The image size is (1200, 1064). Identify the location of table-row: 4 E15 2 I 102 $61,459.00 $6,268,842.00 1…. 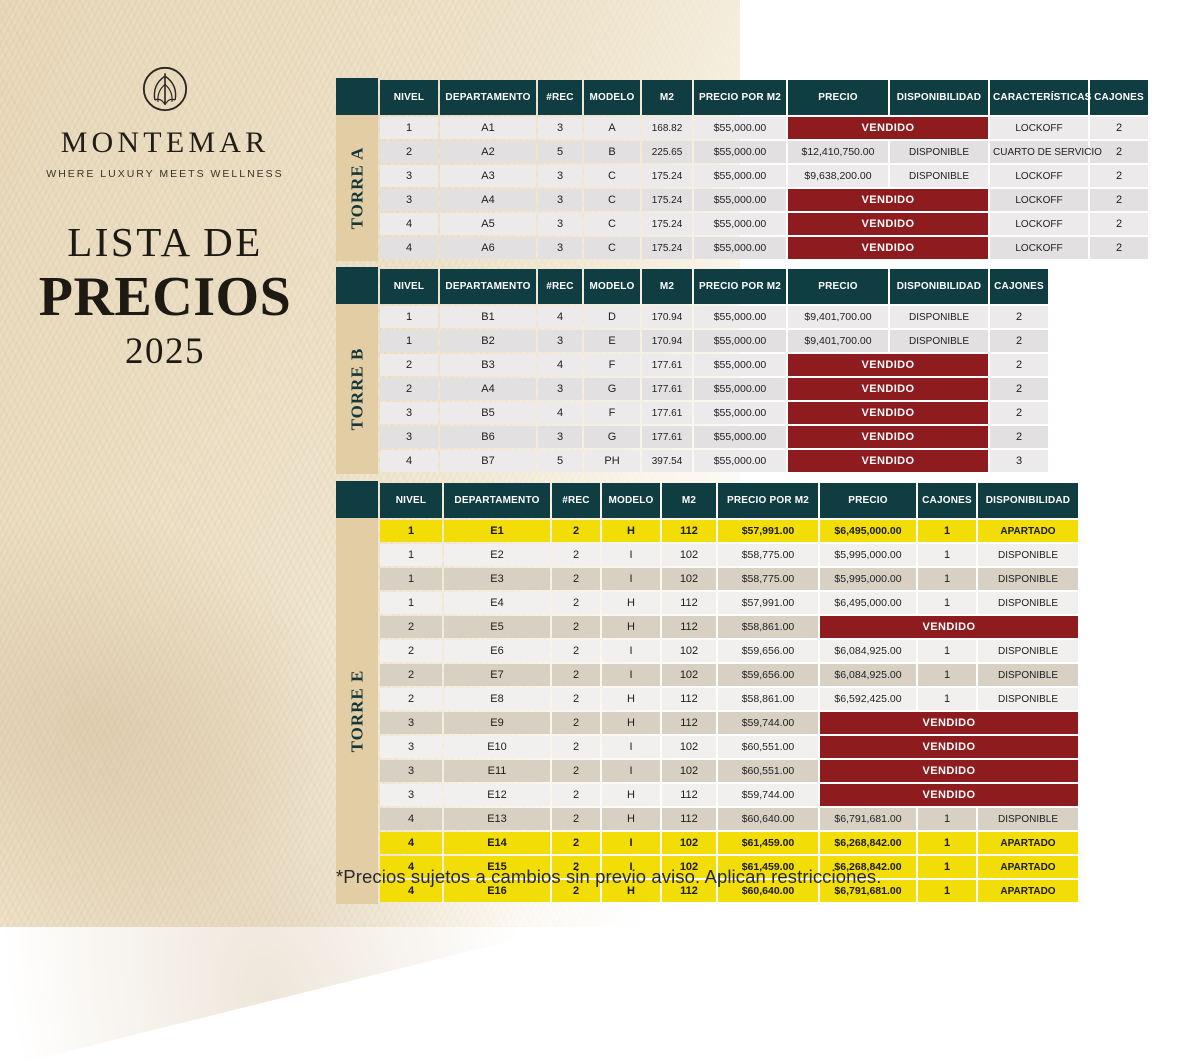
(729, 867).